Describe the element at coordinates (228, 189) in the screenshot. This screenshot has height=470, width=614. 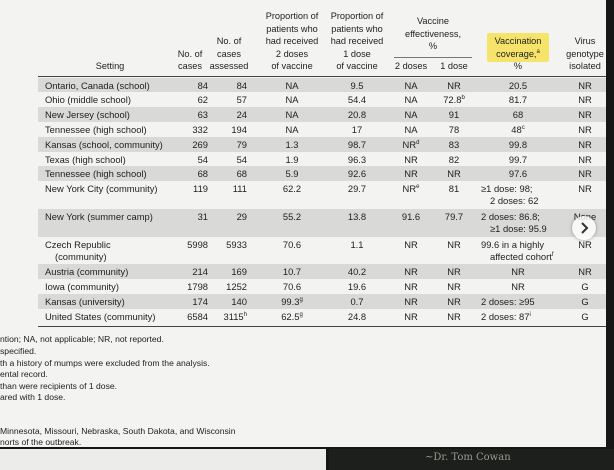
I see `table-cell: 111` at that location.